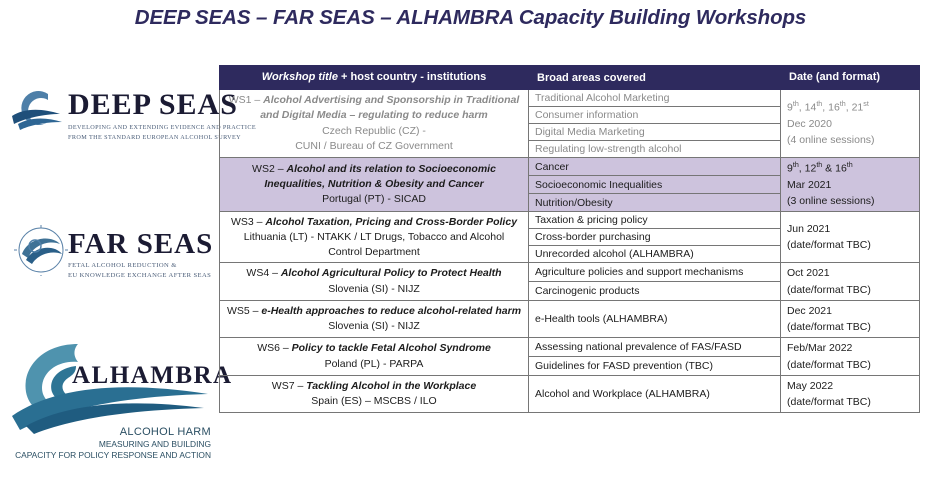  I want to click on date-line-1: 9th, 14th, 16th, 21st, so click(828, 106).